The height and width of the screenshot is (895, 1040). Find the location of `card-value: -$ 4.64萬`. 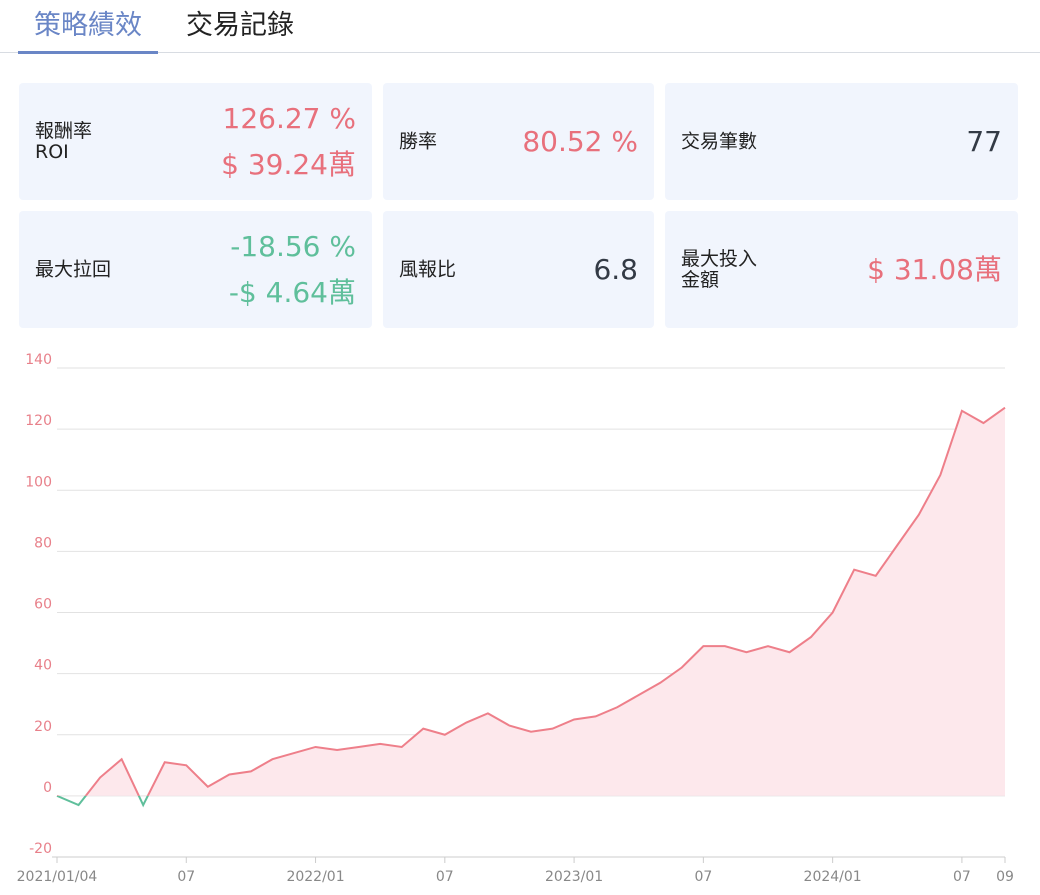

card-value: -$ 4.64萬 is located at coordinates (292, 292).